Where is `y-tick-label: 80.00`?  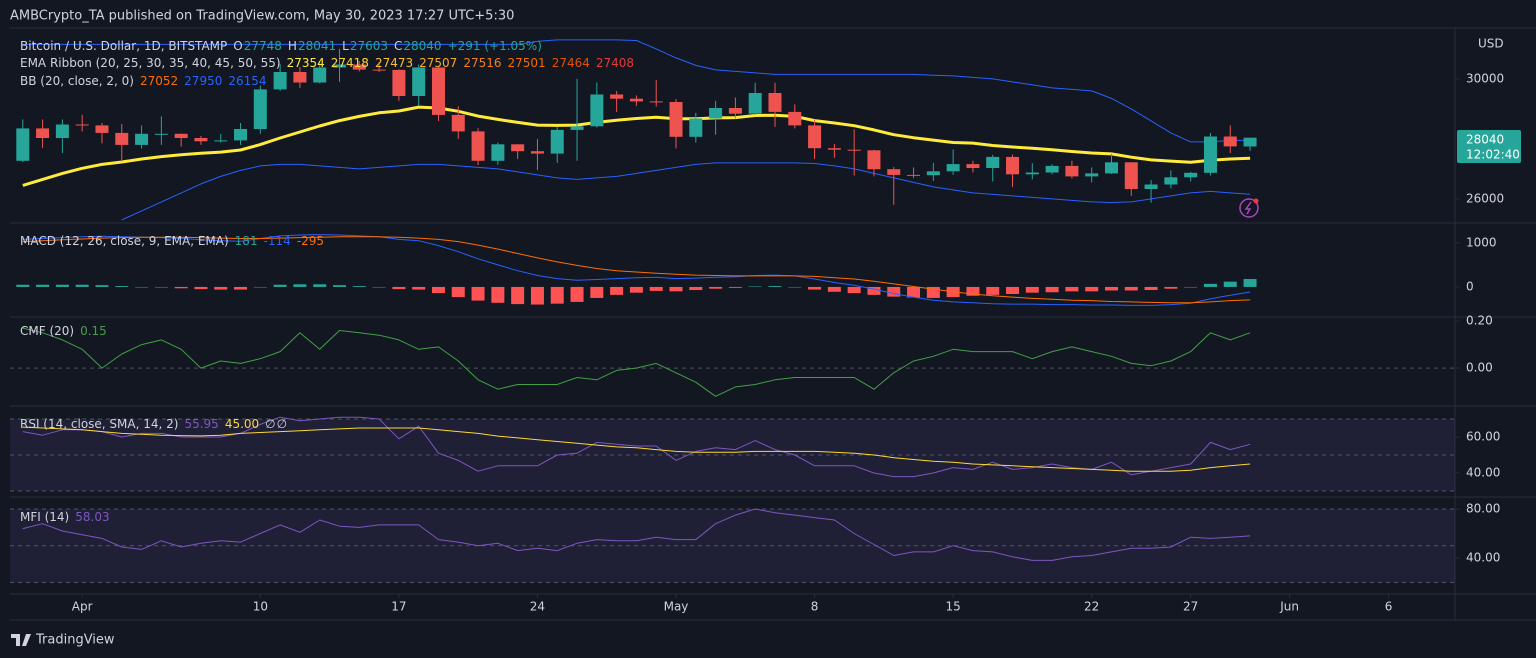
y-tick-label: 80.00 is located at coordinates (1483, 509).